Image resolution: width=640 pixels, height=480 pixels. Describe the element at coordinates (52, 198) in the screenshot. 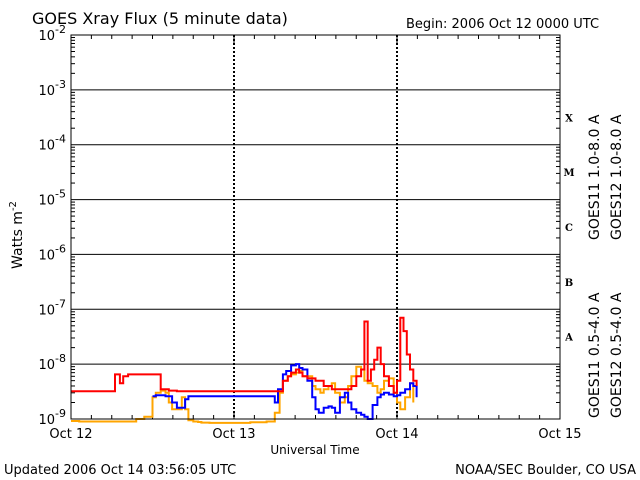

I see `y-tick-label: 10⁻⁵` at that location.